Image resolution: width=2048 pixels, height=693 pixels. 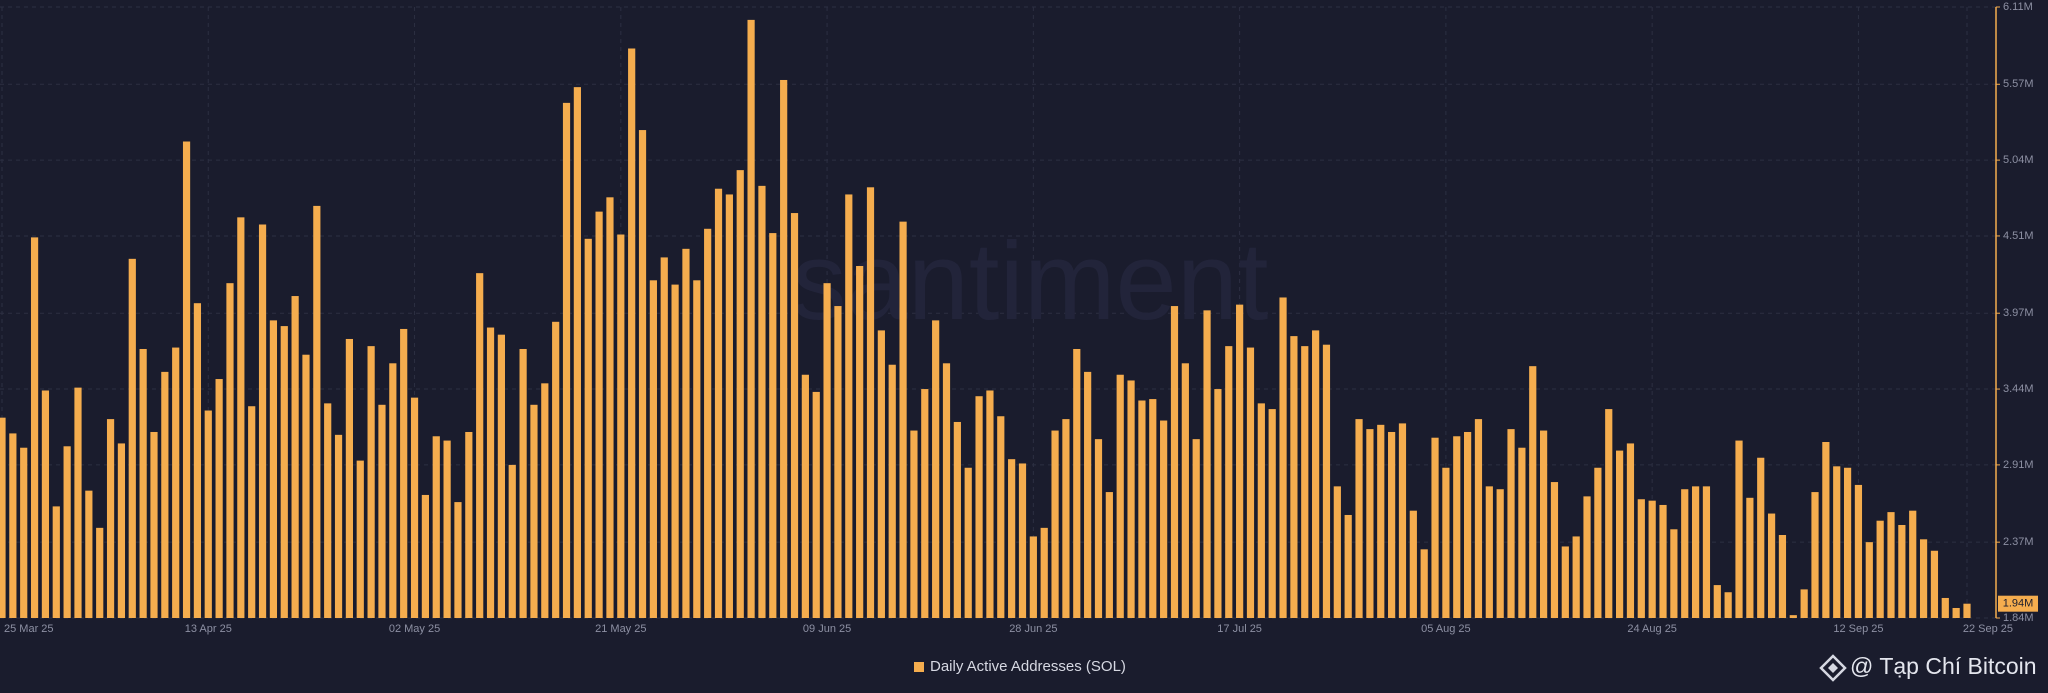 I want to click on x-tick-label: 17 Jul 25, so click(x=1239, y=629).